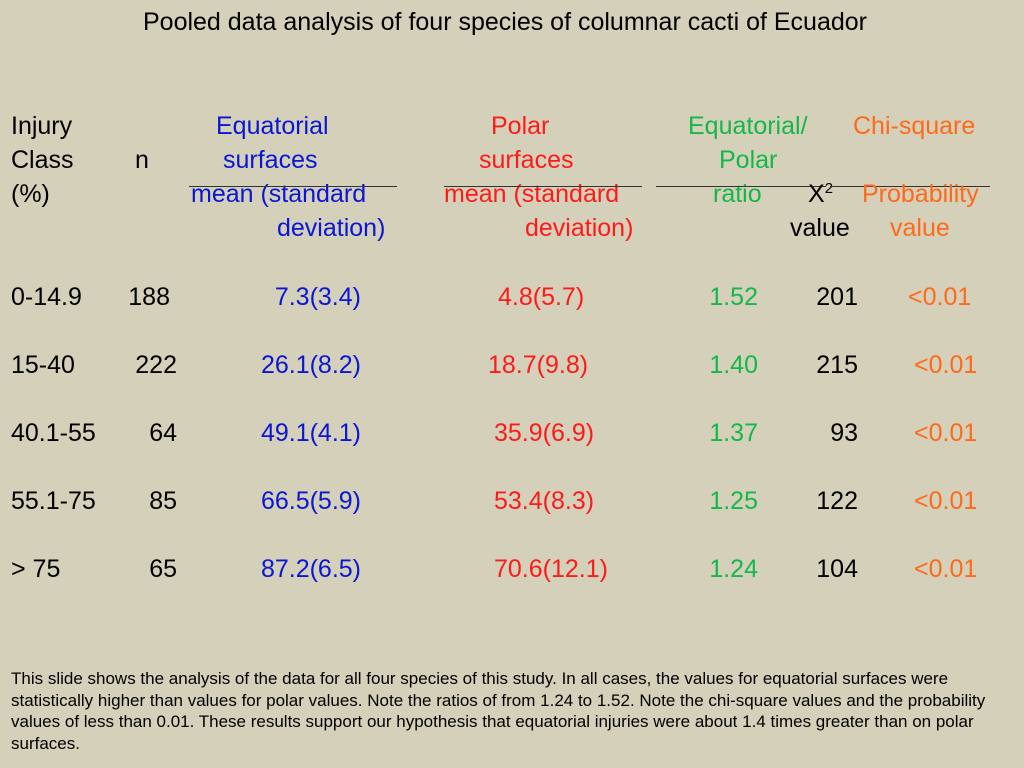 This screenshot has width=1024, height=768. I want to click on row-ratio: 1.24, so click(733, 569).